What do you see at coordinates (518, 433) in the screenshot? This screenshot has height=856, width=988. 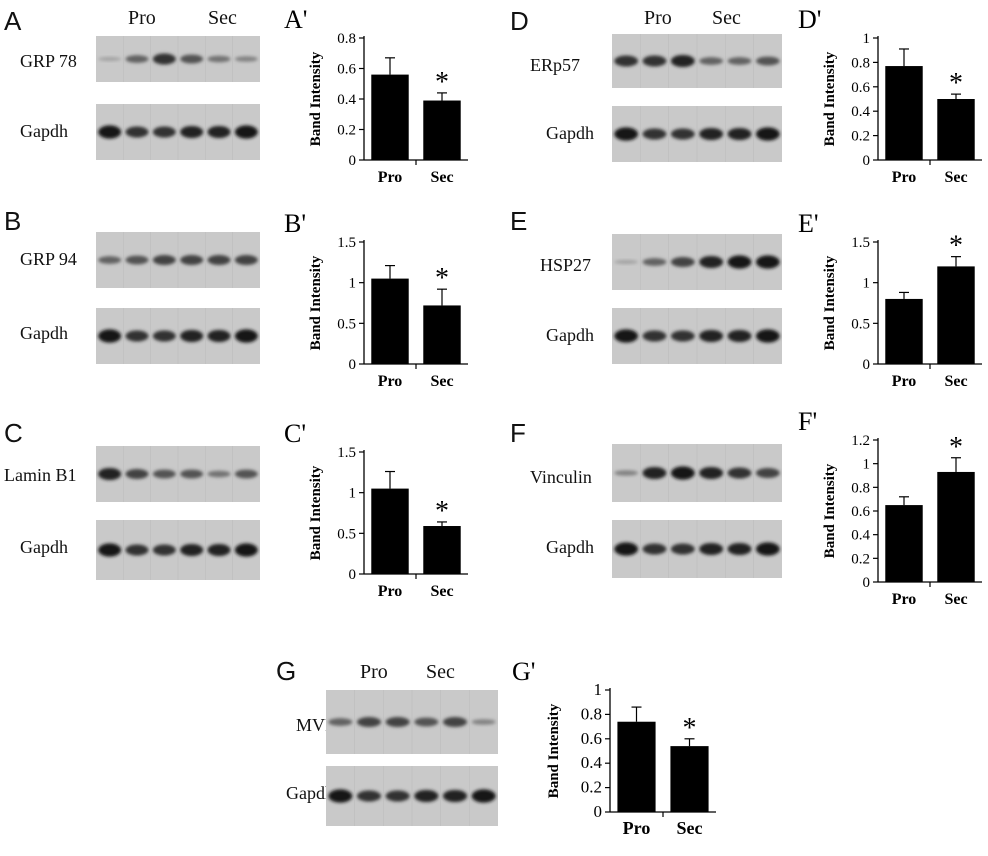 I see `panel-letter-f: F` at bounding box center [518, 433].